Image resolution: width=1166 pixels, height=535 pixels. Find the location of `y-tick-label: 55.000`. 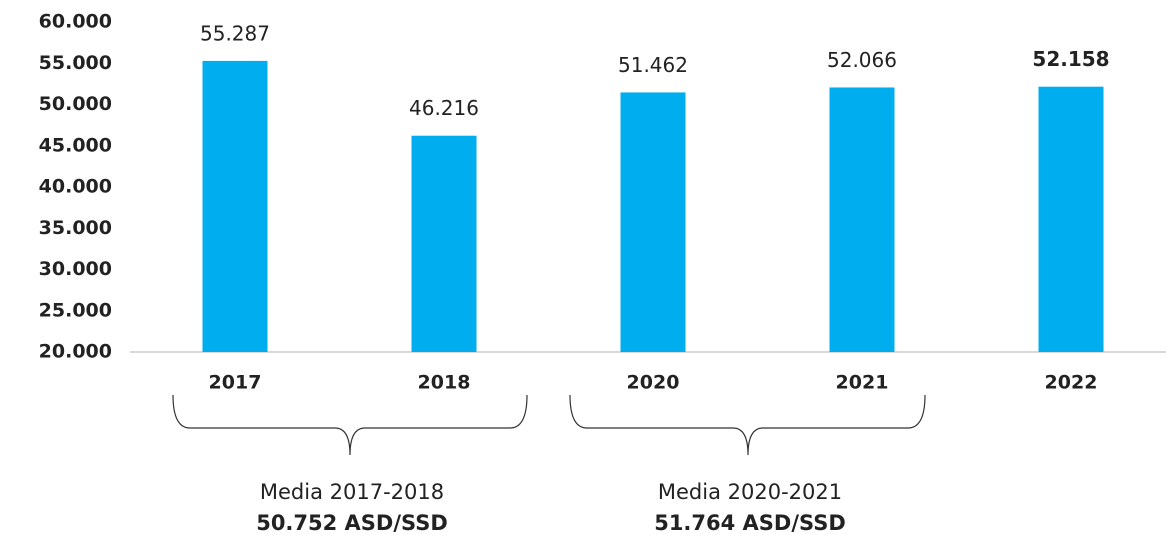

y-tick-label: 55.000 is located at coordinates (75, 63).